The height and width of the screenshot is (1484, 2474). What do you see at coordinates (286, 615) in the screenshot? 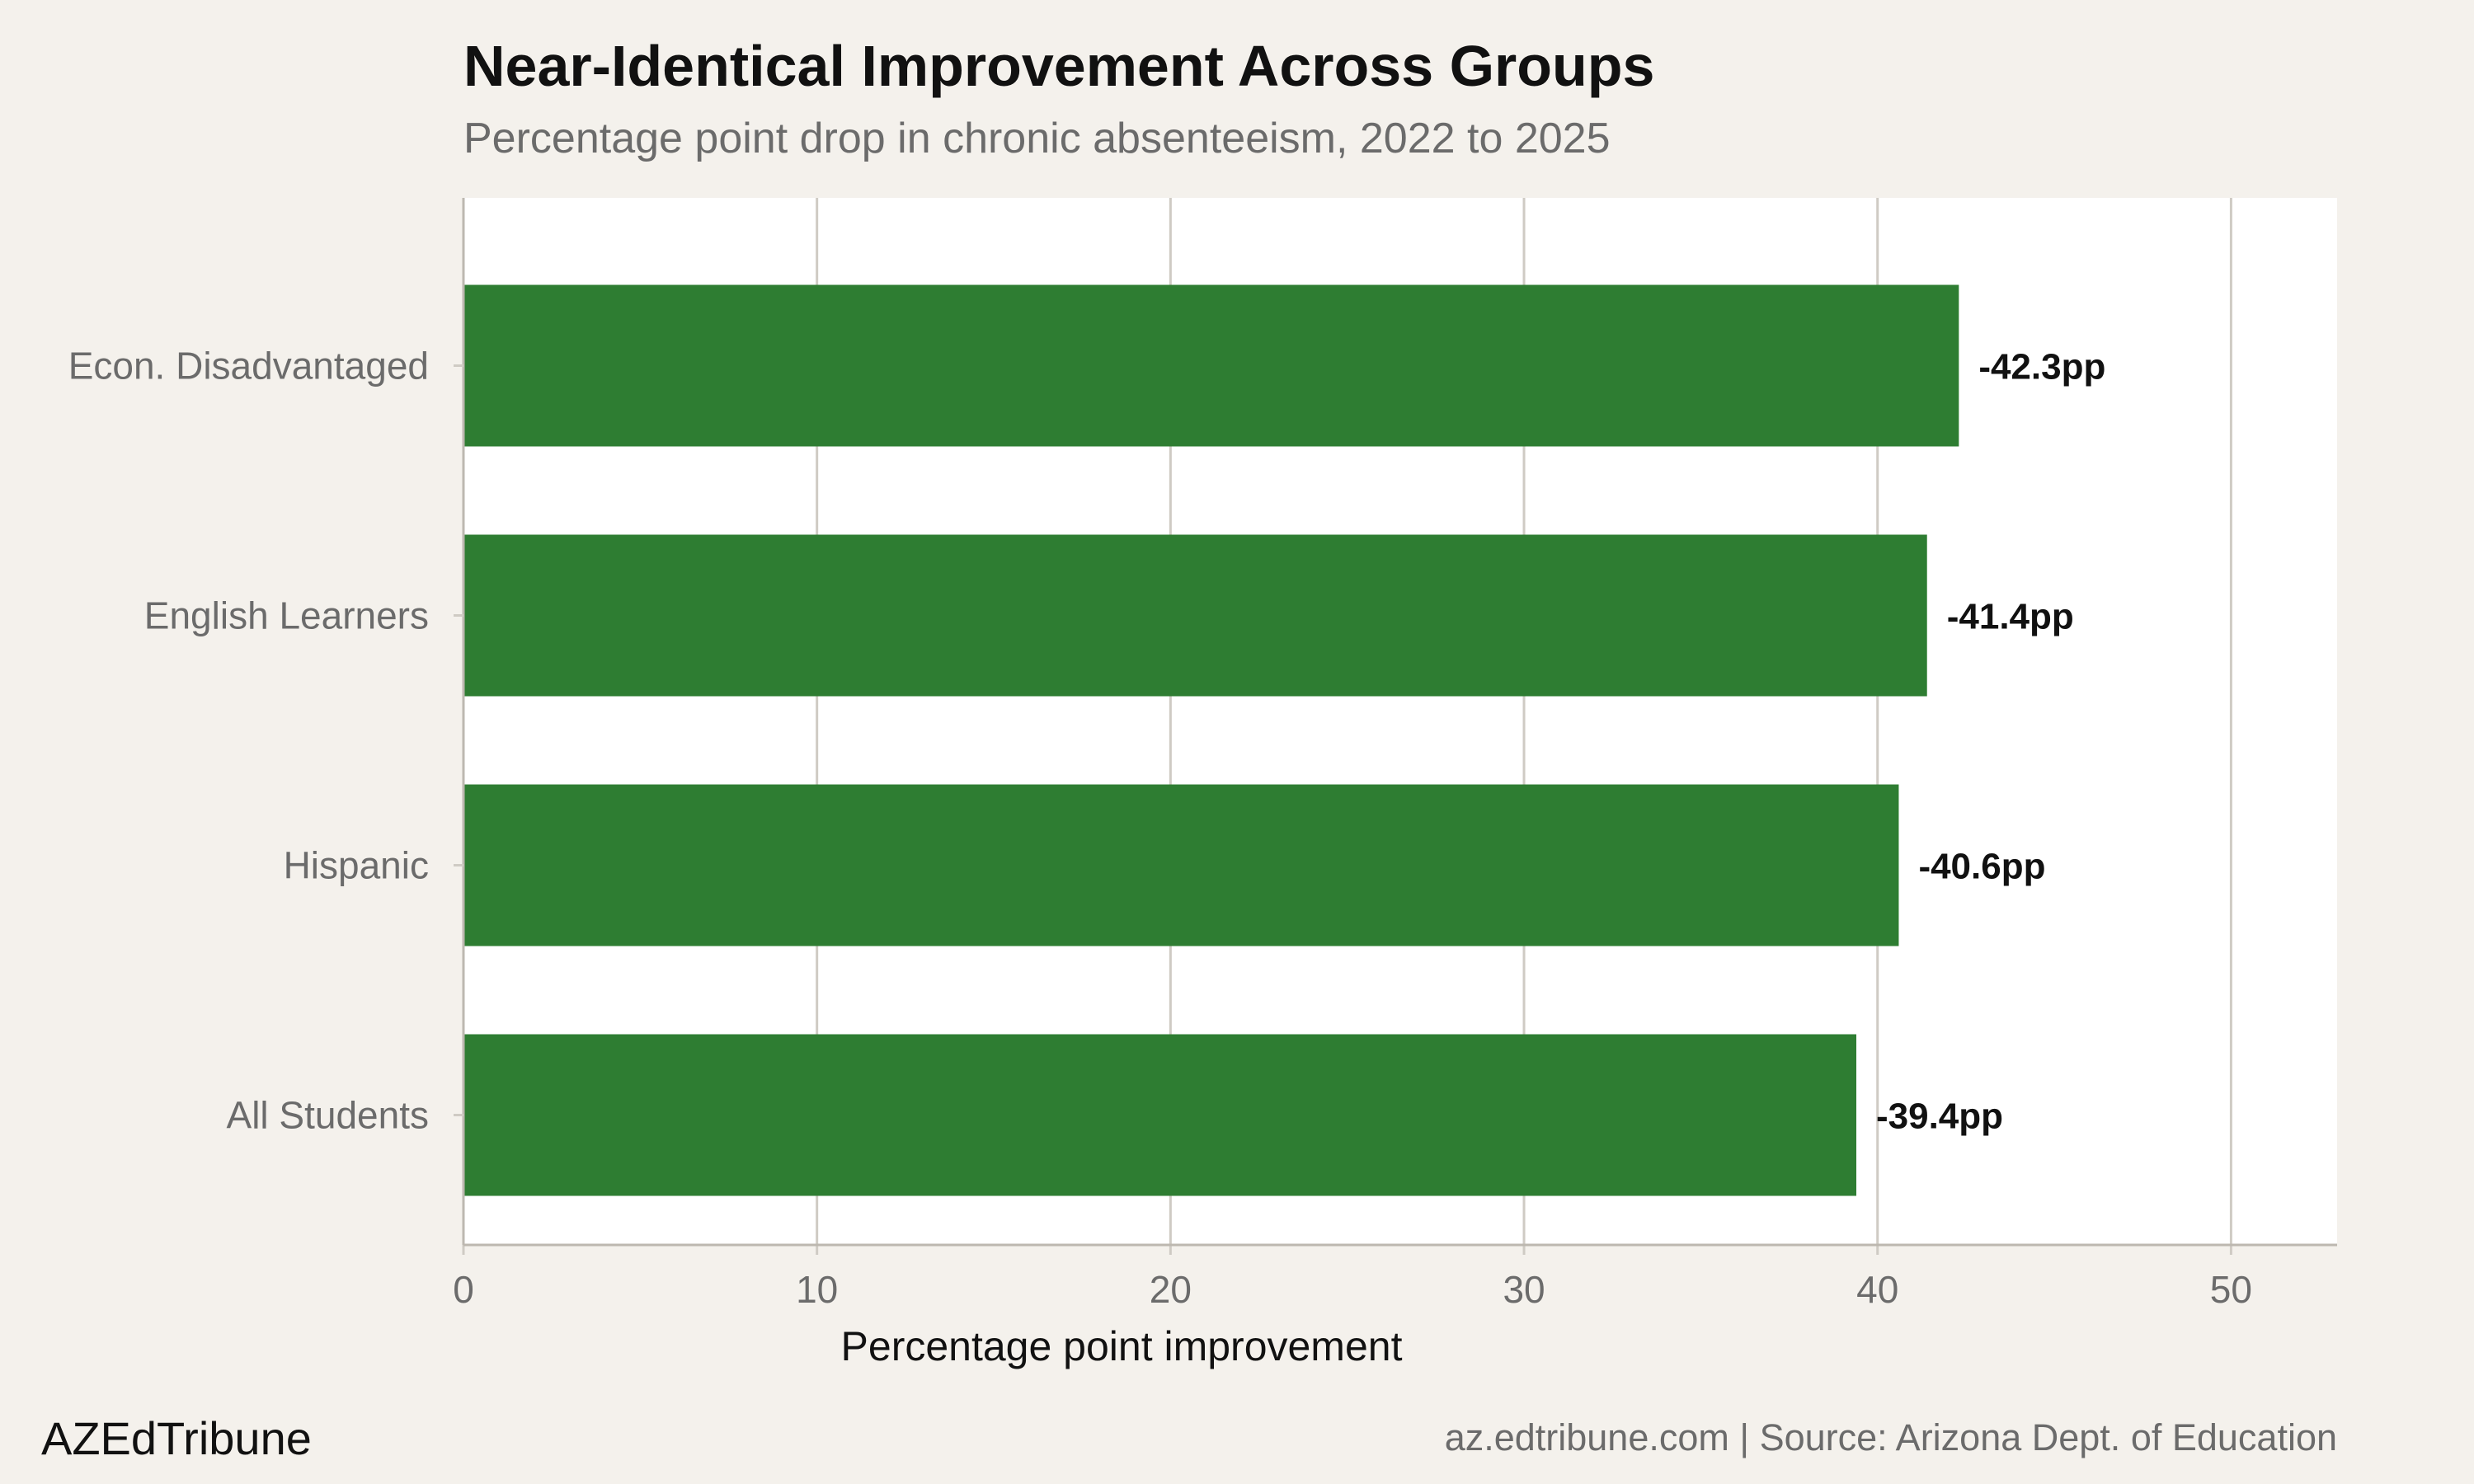
I see `y-tick-label: English Learners` at bounding box center [286, 615].